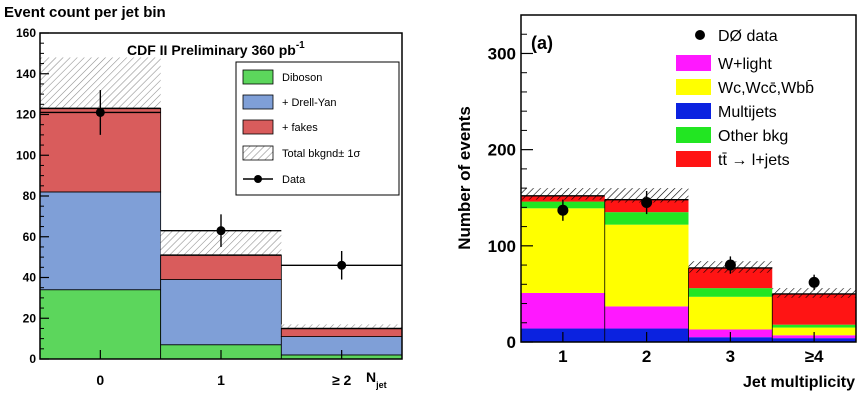 Image resolution: width=859 pixels, height=400 pixels. I want to click on right-legend-label-2: Wc,Wcc̄,Wbb̄, so click(766, 88).